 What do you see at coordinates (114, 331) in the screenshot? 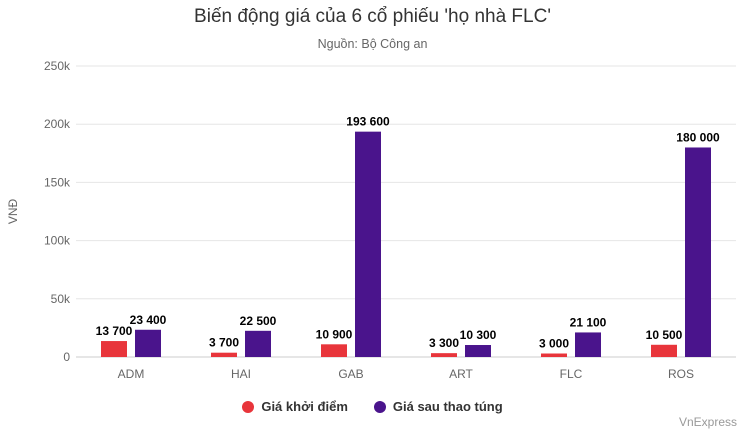
I see `data-label: 13 700` at bounding box center [114, 331].